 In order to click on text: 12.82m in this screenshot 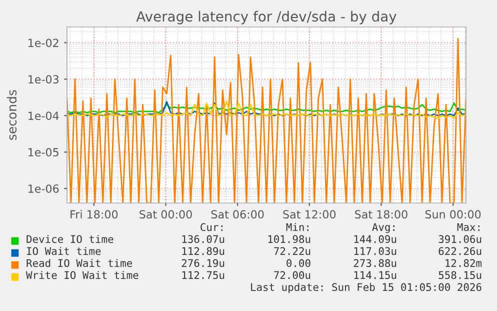, I will do `click(464, 263)`.